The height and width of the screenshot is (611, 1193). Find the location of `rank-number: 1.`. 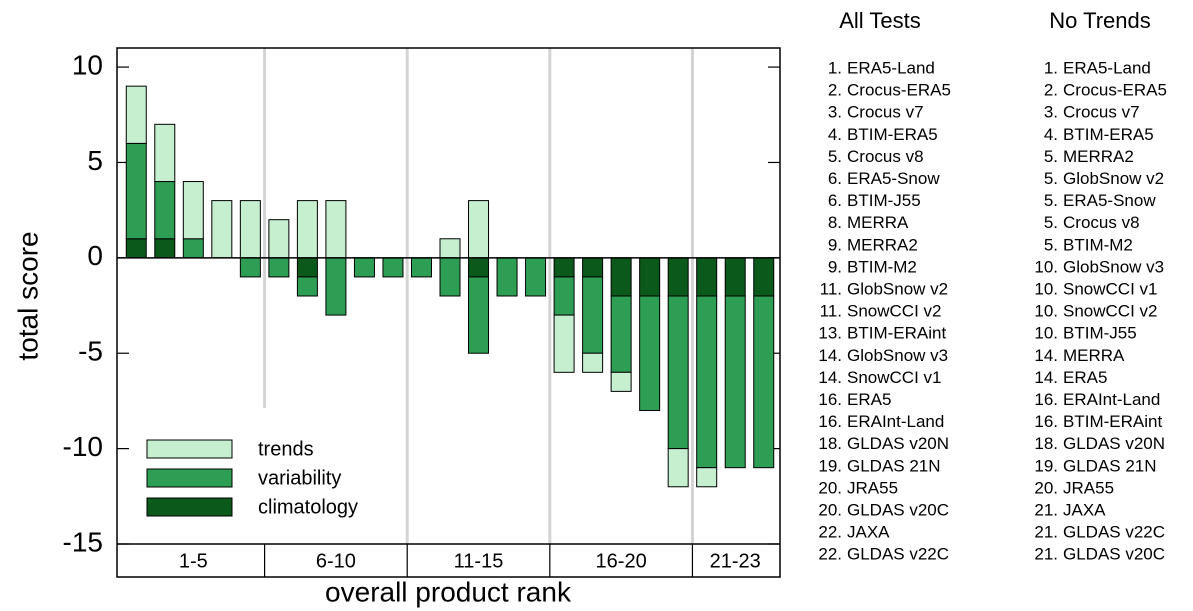

rank-number: 1. is located at coordinates (1051, 67).